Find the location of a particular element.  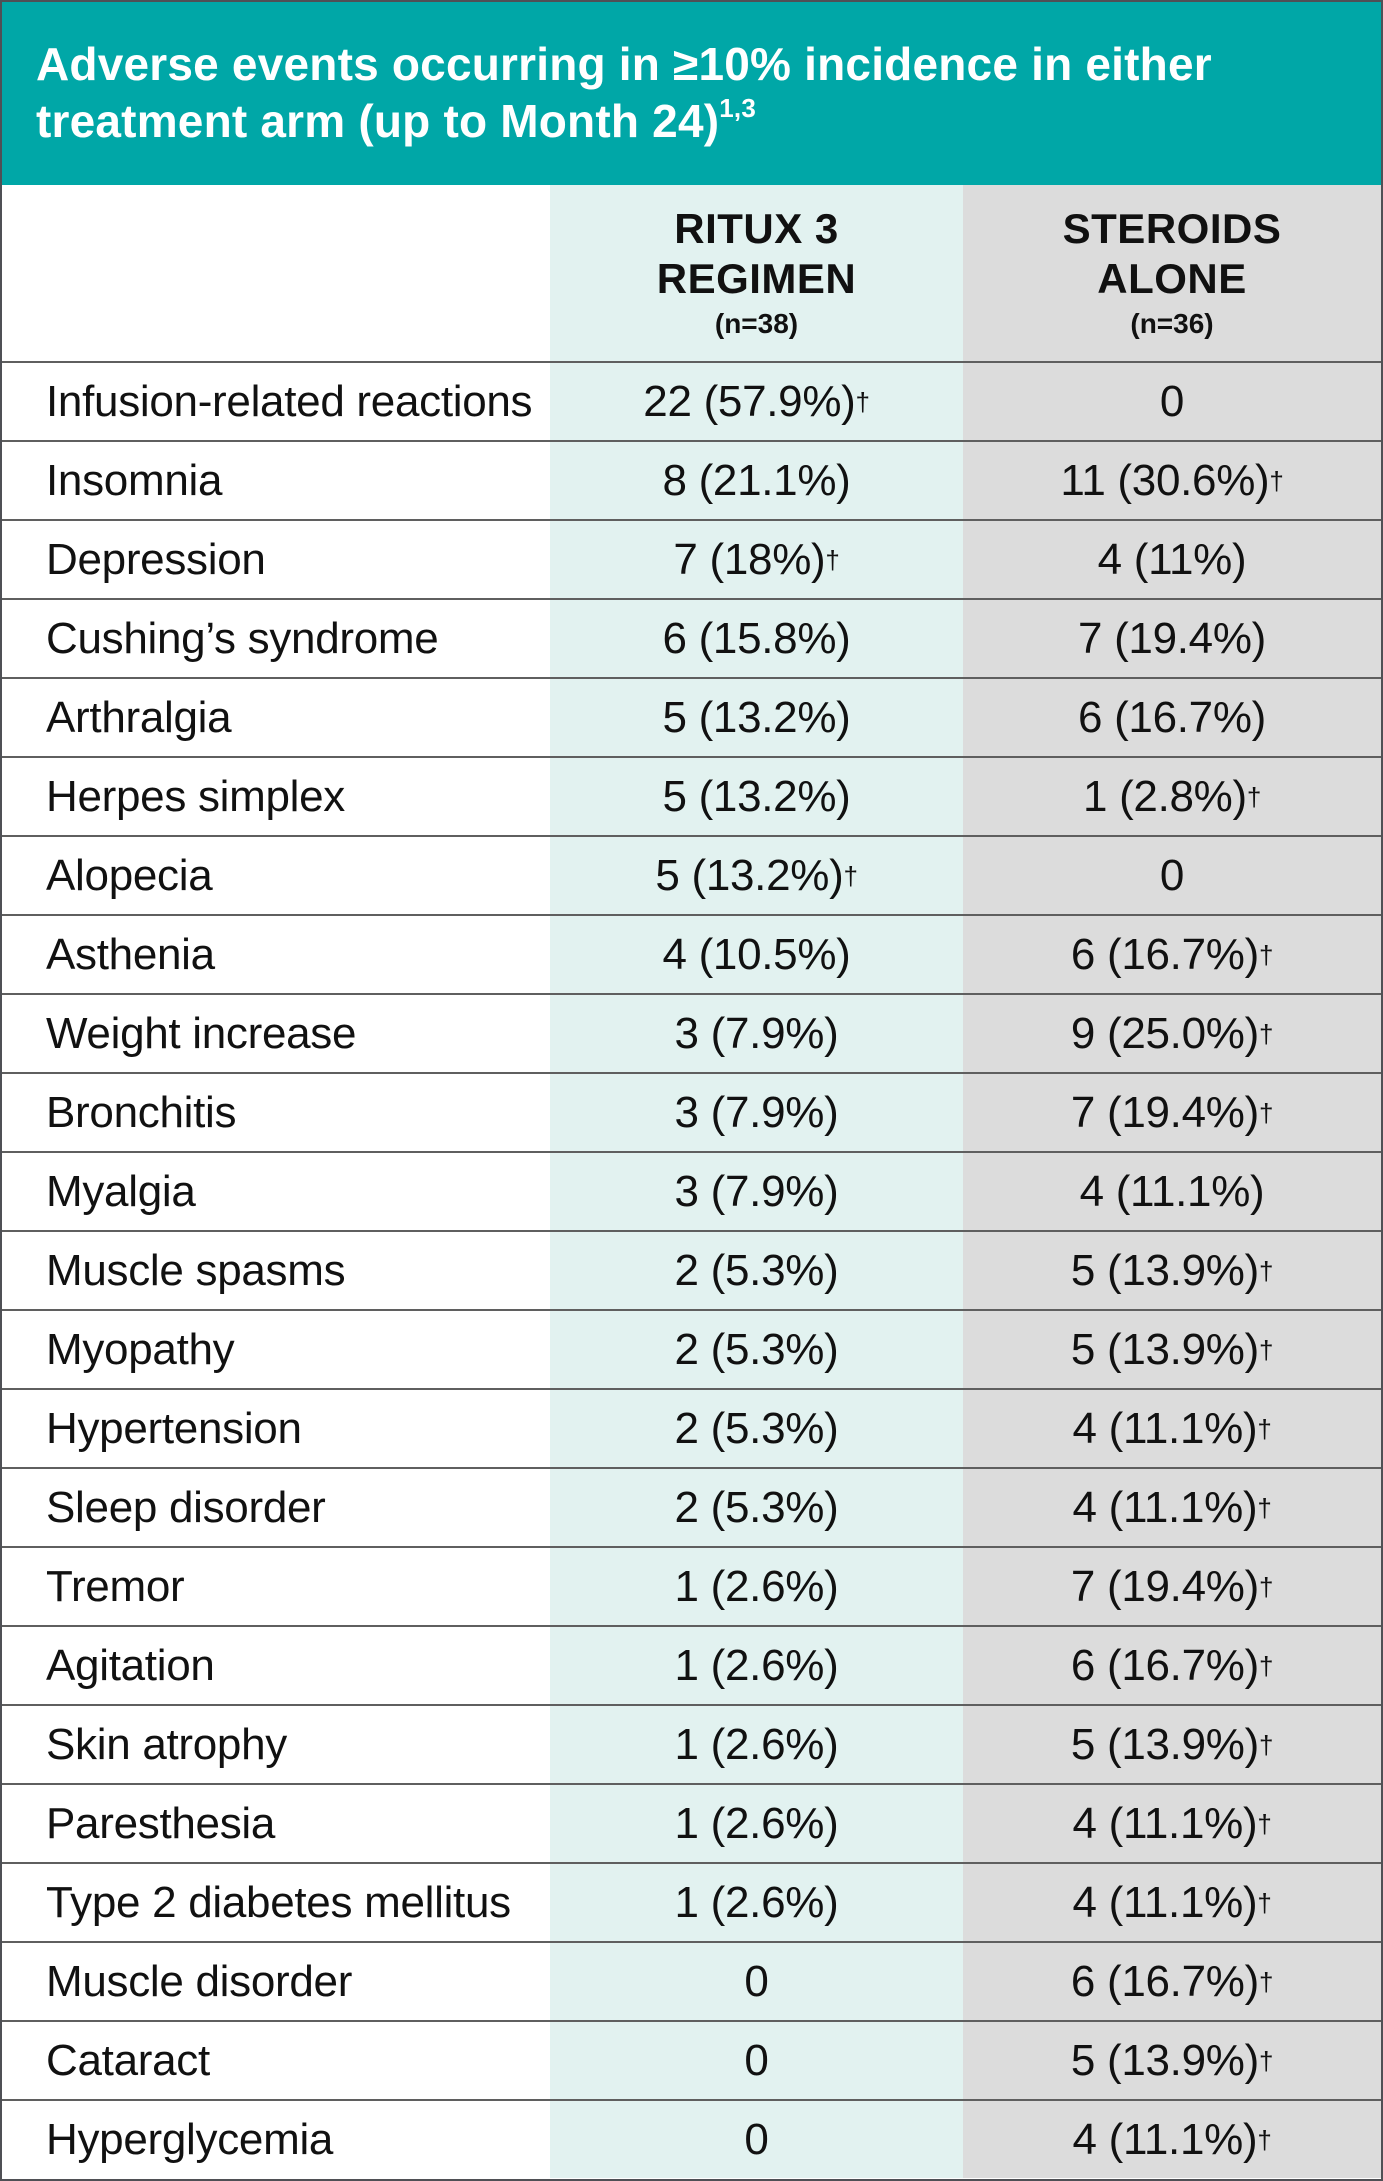

table-row: Arthralgia 5 (13.2%) 6 (16.7%) is located at coordinates (691, 716).